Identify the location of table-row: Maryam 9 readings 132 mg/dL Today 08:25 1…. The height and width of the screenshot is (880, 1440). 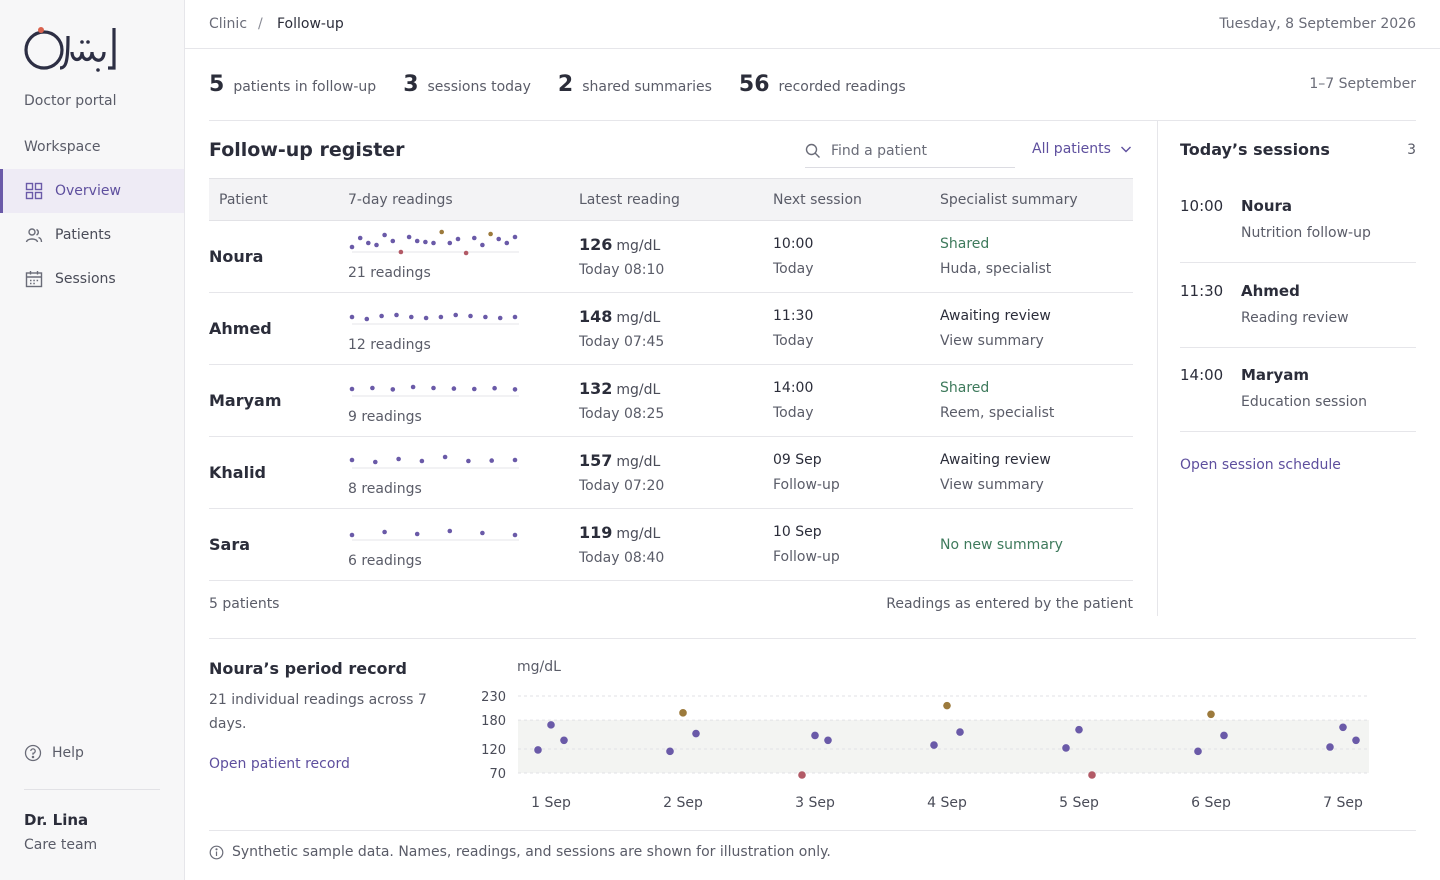
(671, 401).